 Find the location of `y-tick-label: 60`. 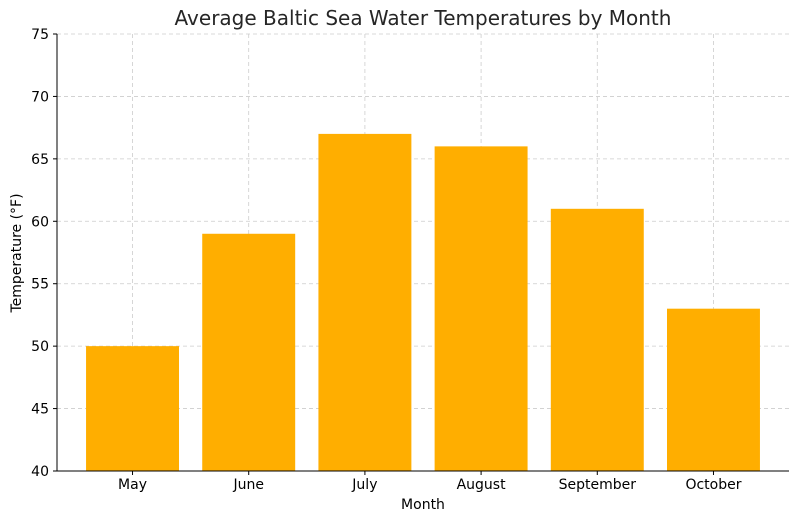

y-tick-label: 60 is located at coordinates (40, 222).